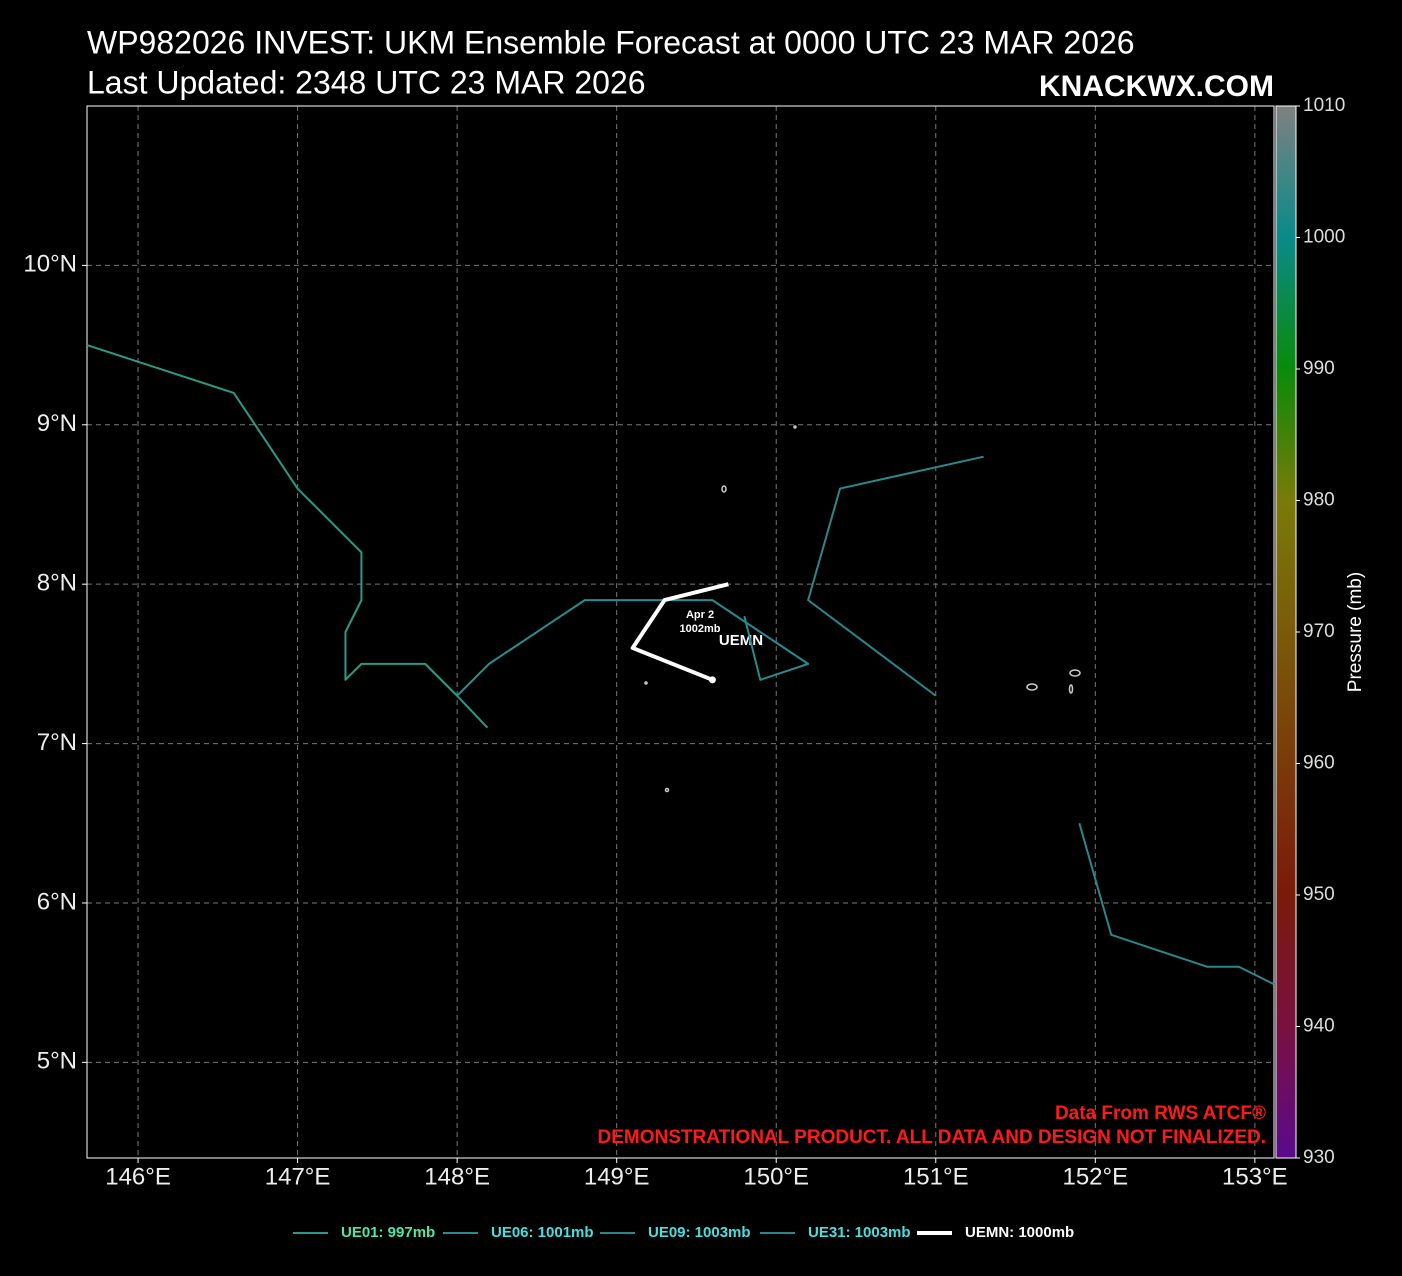  I want to click on x-tick-label: 150°E, so click(776, 1176).